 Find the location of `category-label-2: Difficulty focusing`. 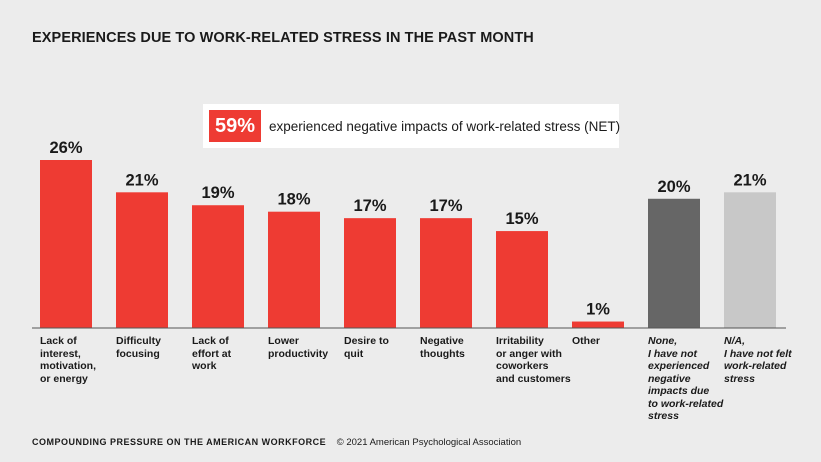

category-label-2: Difficulty focusing is located at coordinates (138, 347).